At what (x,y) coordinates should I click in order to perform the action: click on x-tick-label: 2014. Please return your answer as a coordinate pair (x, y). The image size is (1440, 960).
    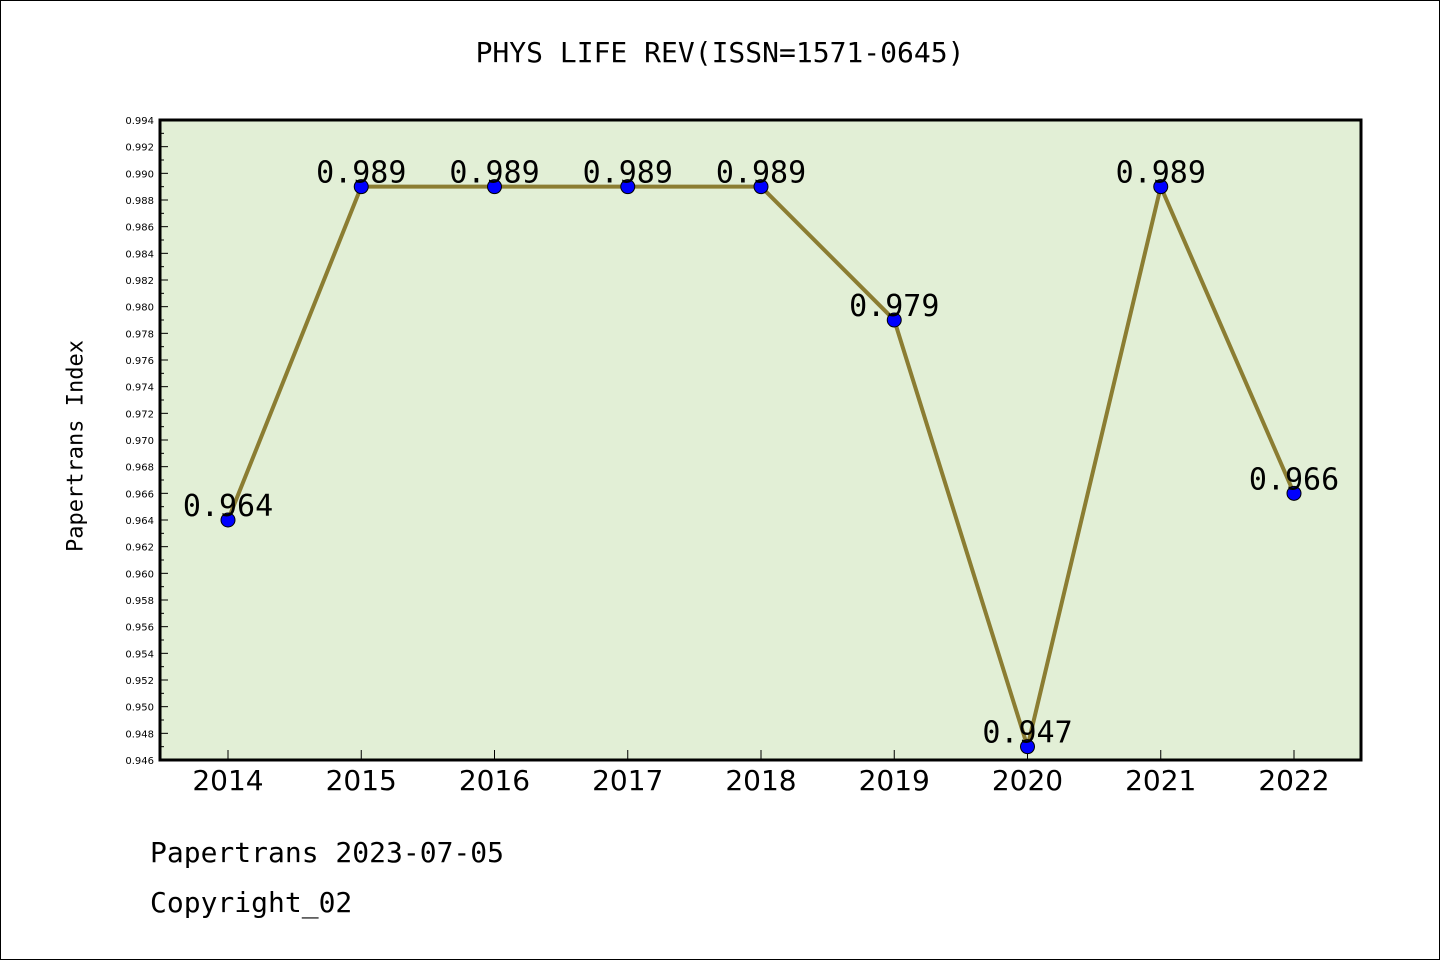
    Looking at the image, I should click on (227, 780).